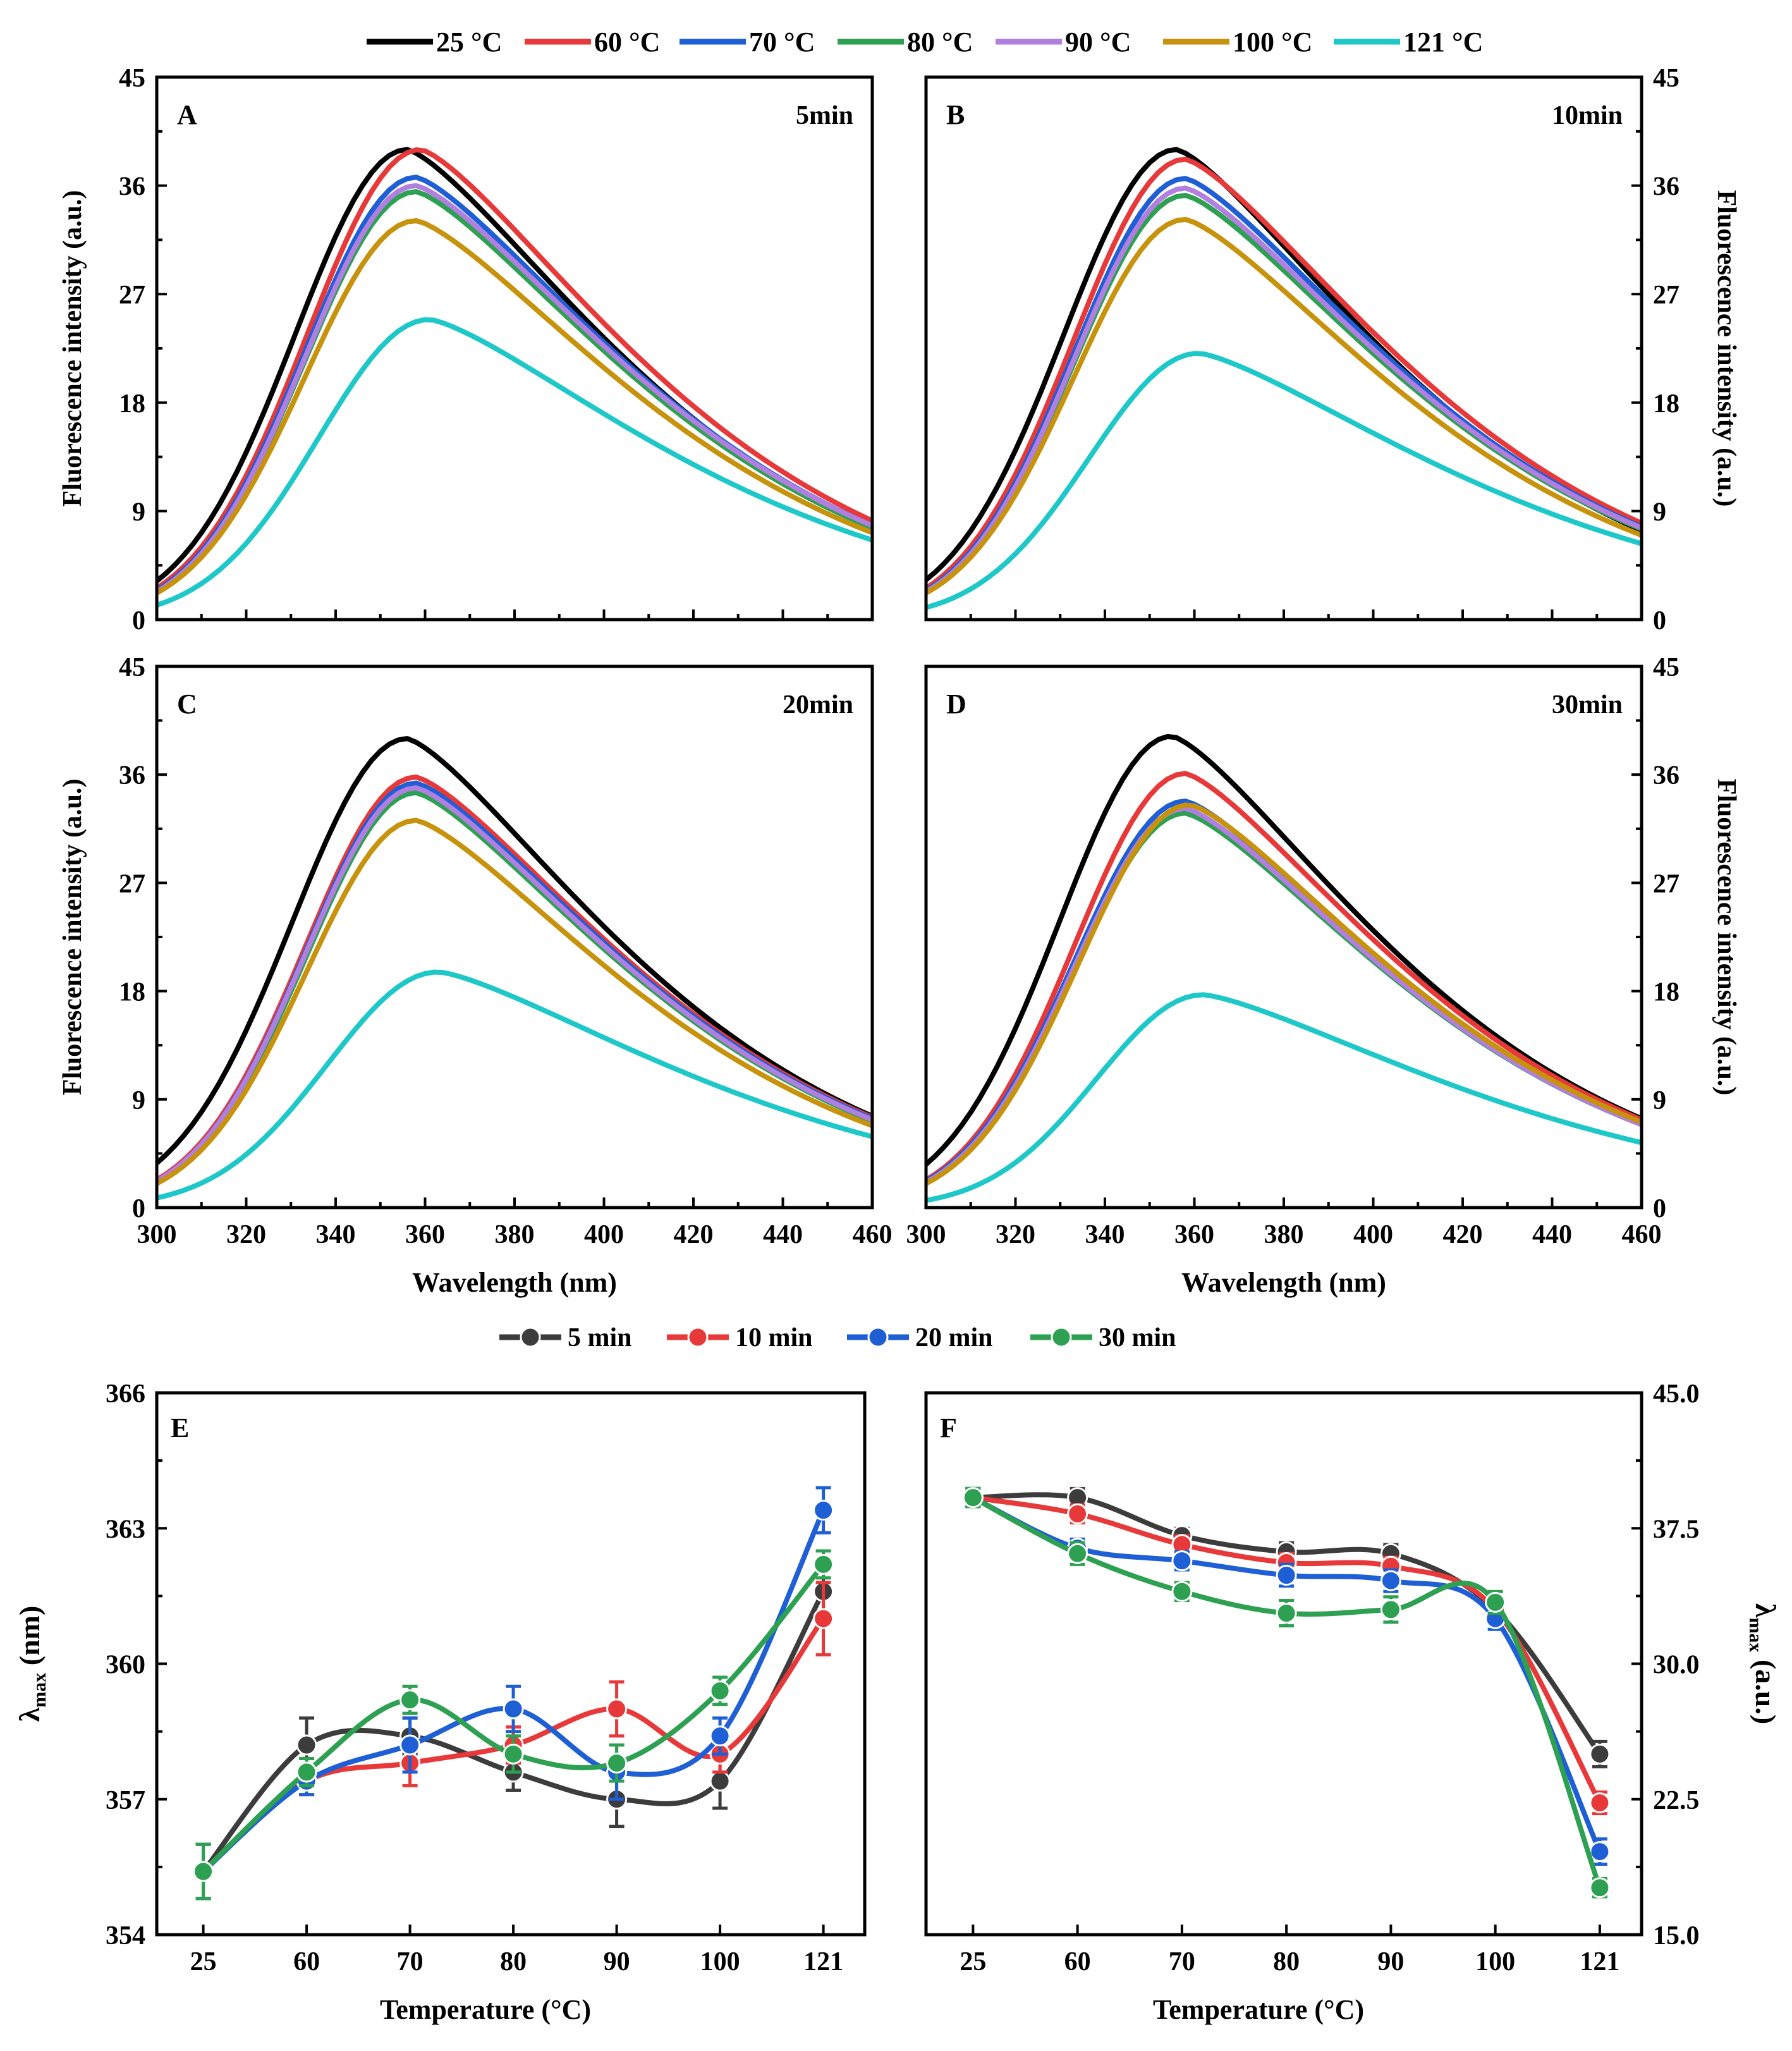 The image size is (1792, 2051). Describe the element at coordinates (1726, 937) in the screenshot. I see `y-axis-label: Fluorescence intensity (a.u.)` at that location.